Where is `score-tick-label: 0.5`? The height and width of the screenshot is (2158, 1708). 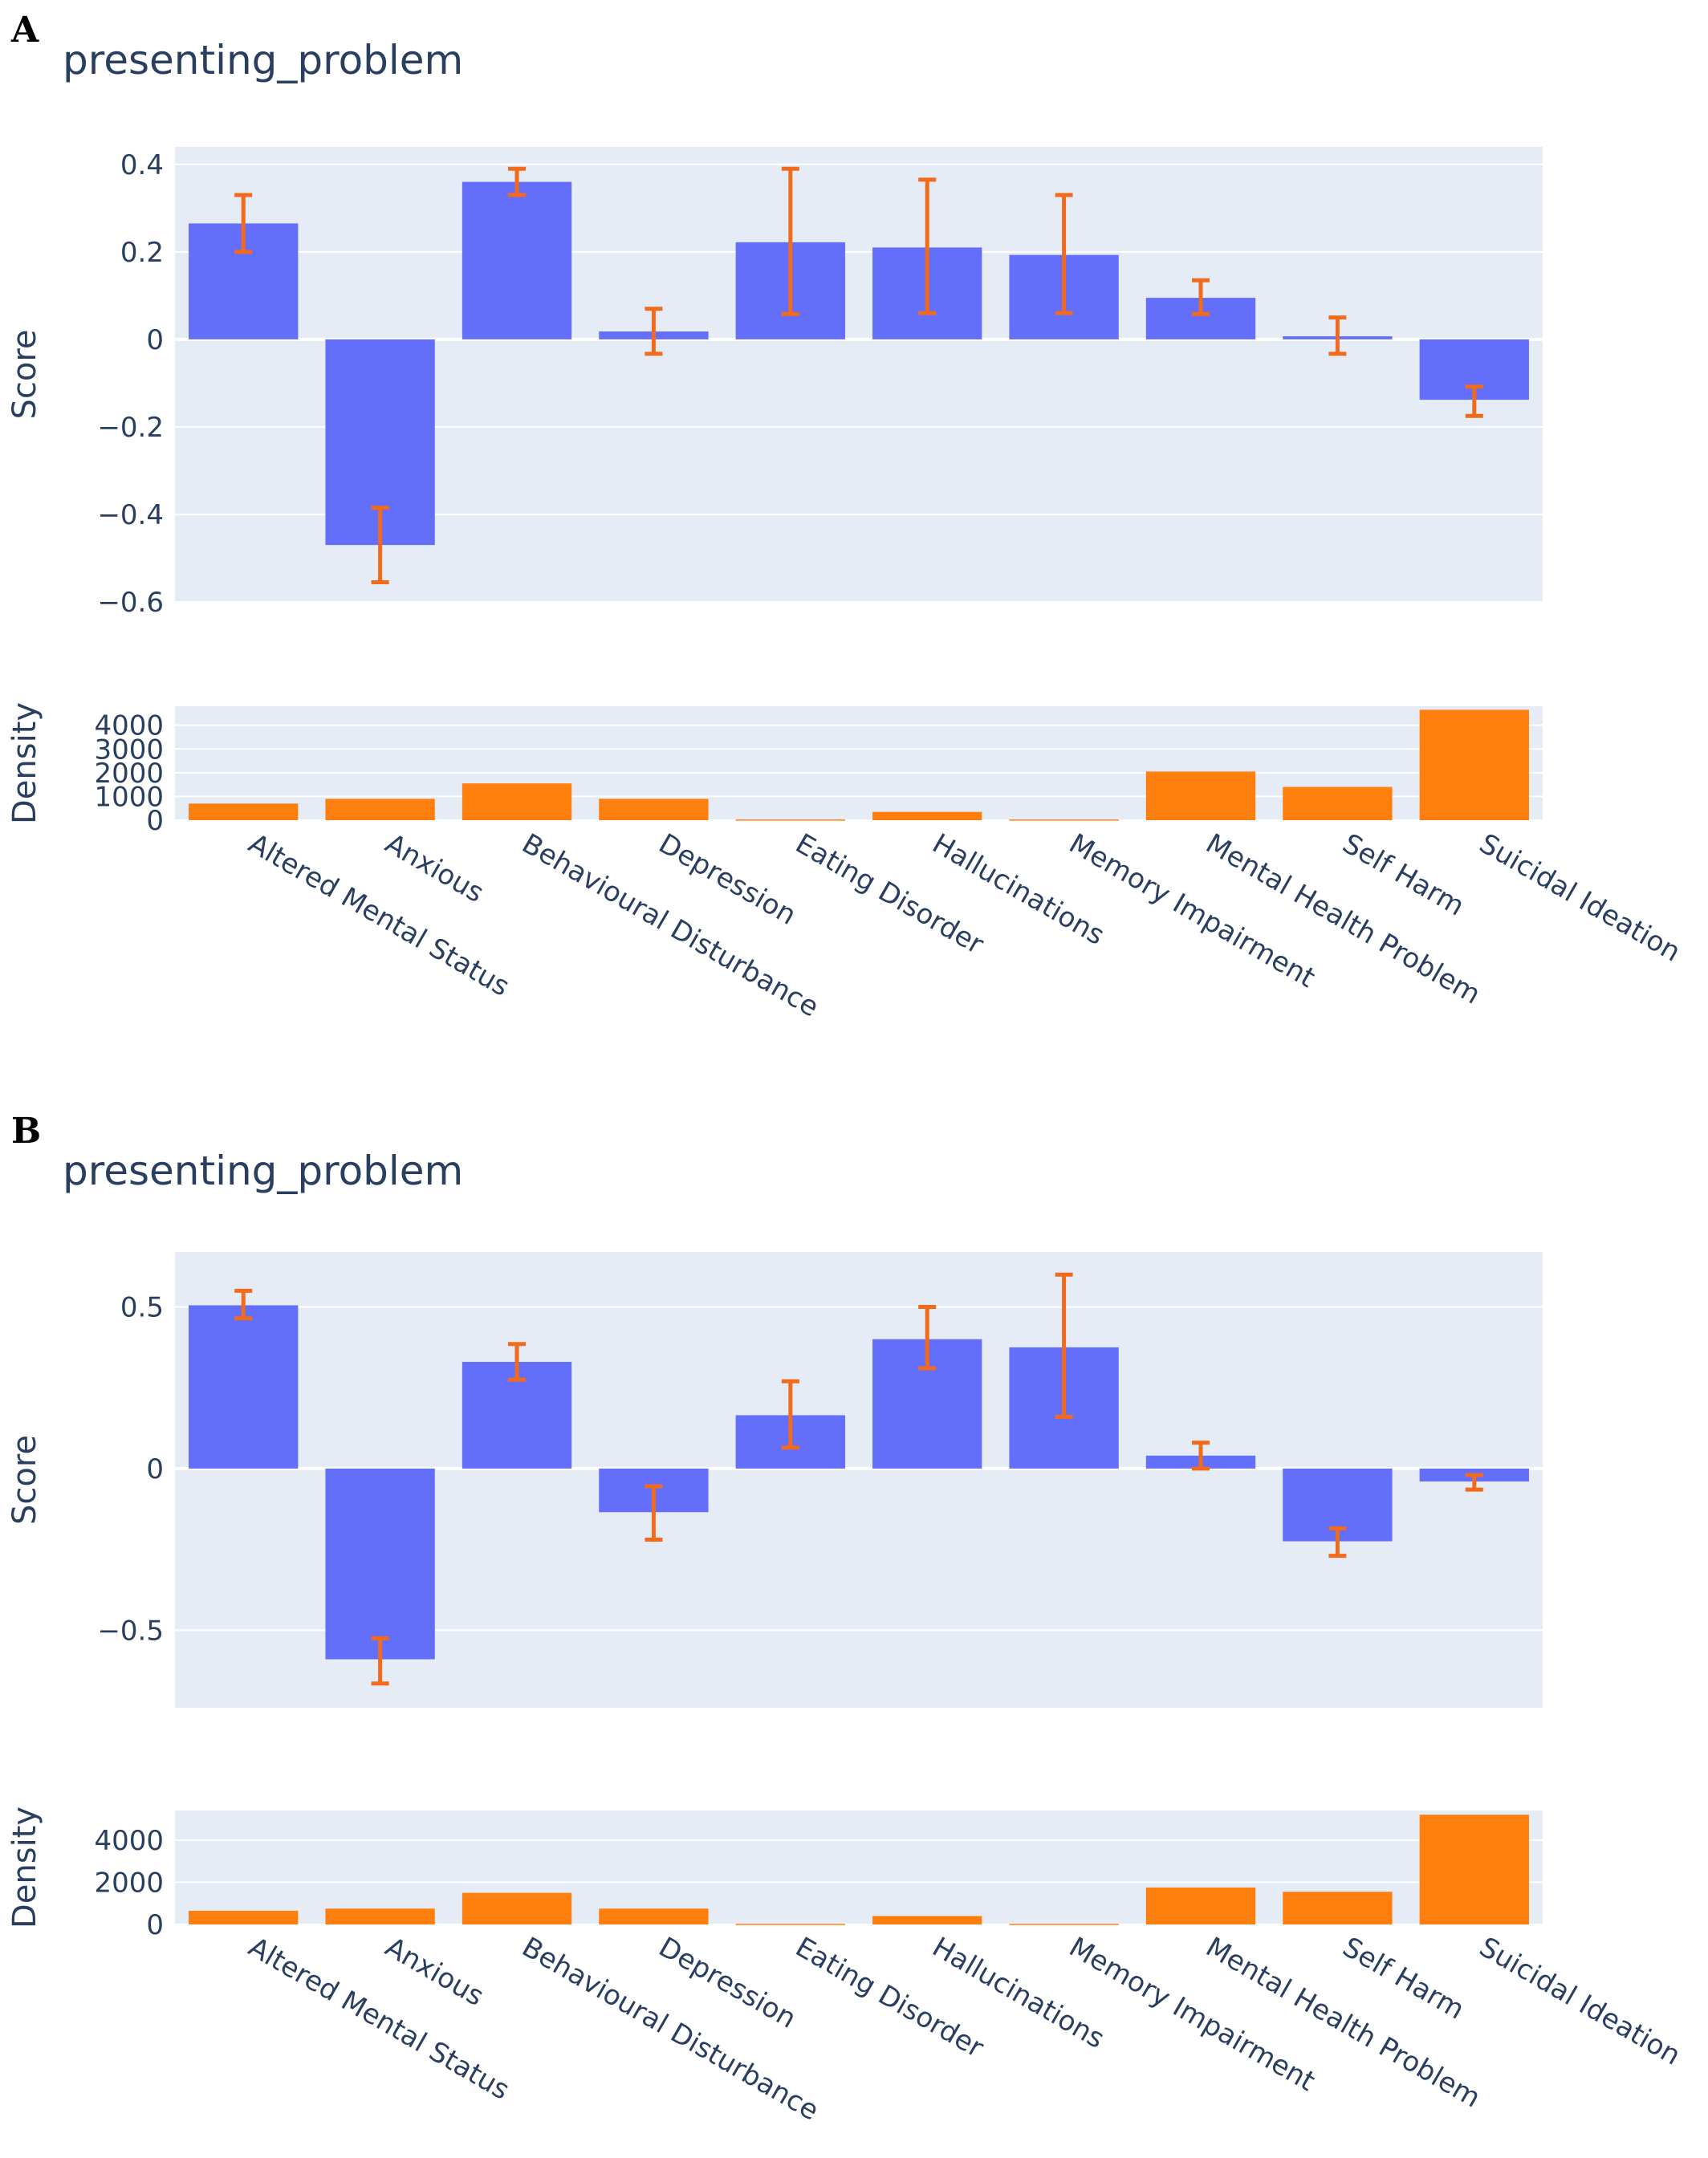 score-tick-label: 0.5 is located at coordinates (142, 1307).